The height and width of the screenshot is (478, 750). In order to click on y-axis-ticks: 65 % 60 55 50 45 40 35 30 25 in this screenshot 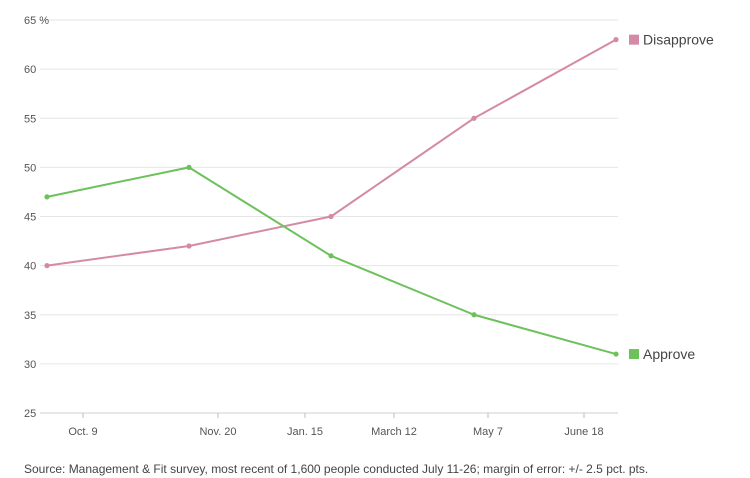, I will do `click(36, 217)`.